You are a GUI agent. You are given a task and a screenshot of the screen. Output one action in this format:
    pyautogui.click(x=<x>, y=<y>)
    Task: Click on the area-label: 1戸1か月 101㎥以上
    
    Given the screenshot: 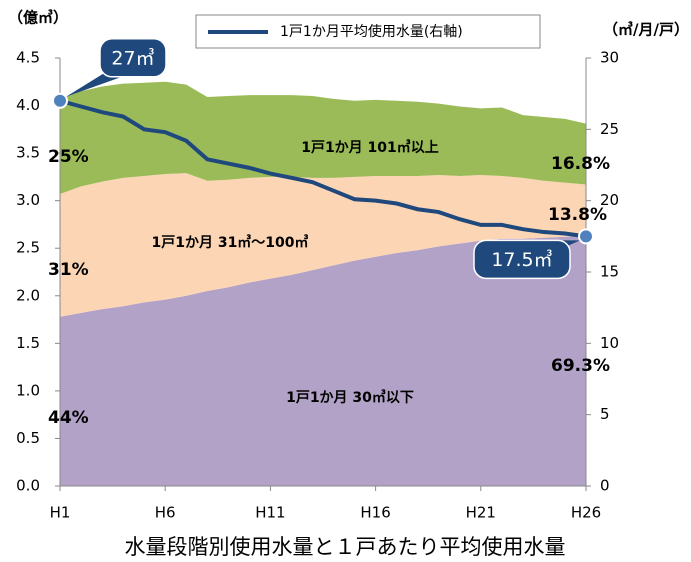 What is the action you would take?
    pyautogui.click(x=370, y=147)
    